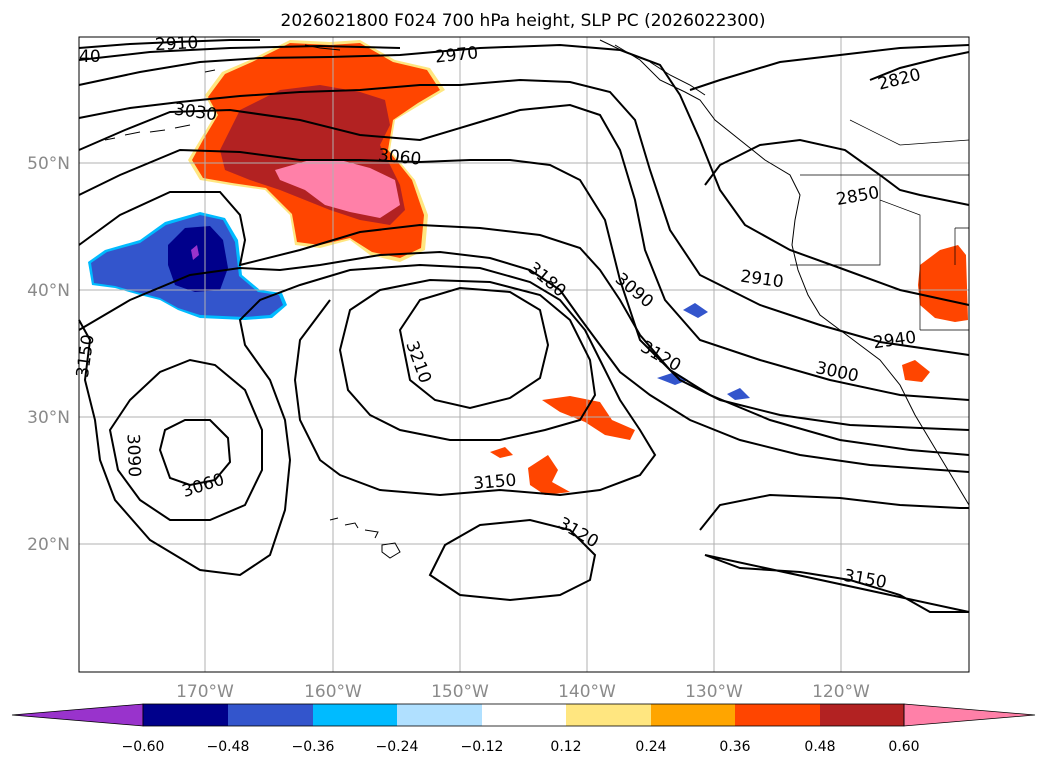 The height and width of the screenshot is (765, 1047). Describe the element at coordinates (48, 164) in the screenshot. I see `lat-label-50n: 50°N` at that location.